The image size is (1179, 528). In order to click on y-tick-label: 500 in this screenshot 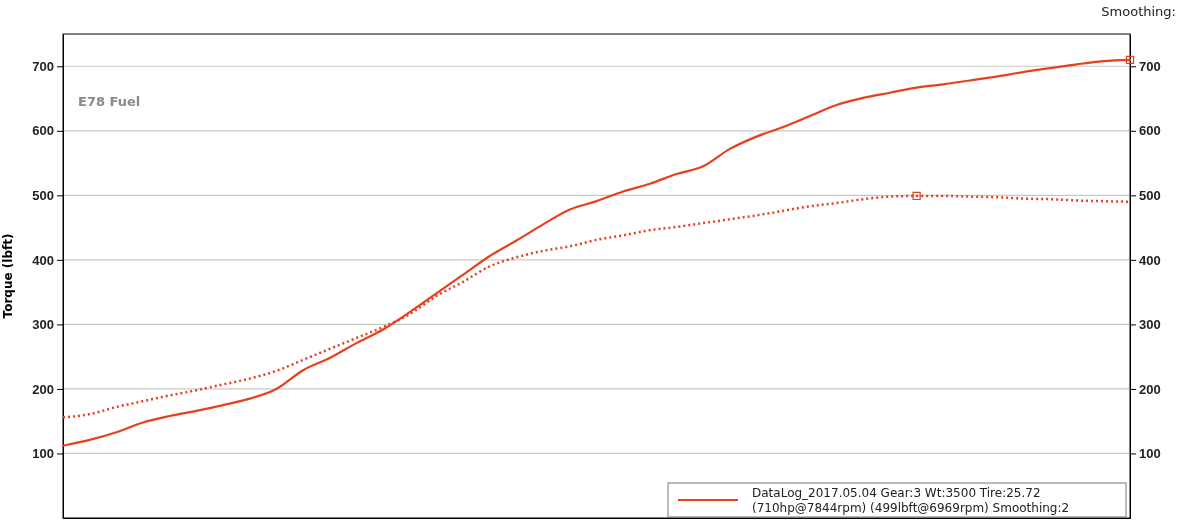, I will do `click(43, 195)`.